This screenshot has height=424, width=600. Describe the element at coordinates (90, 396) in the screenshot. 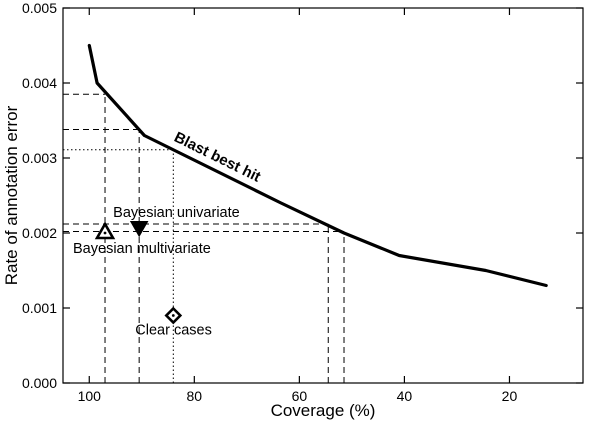

I see `x-tick-label-0: 100` at that location.